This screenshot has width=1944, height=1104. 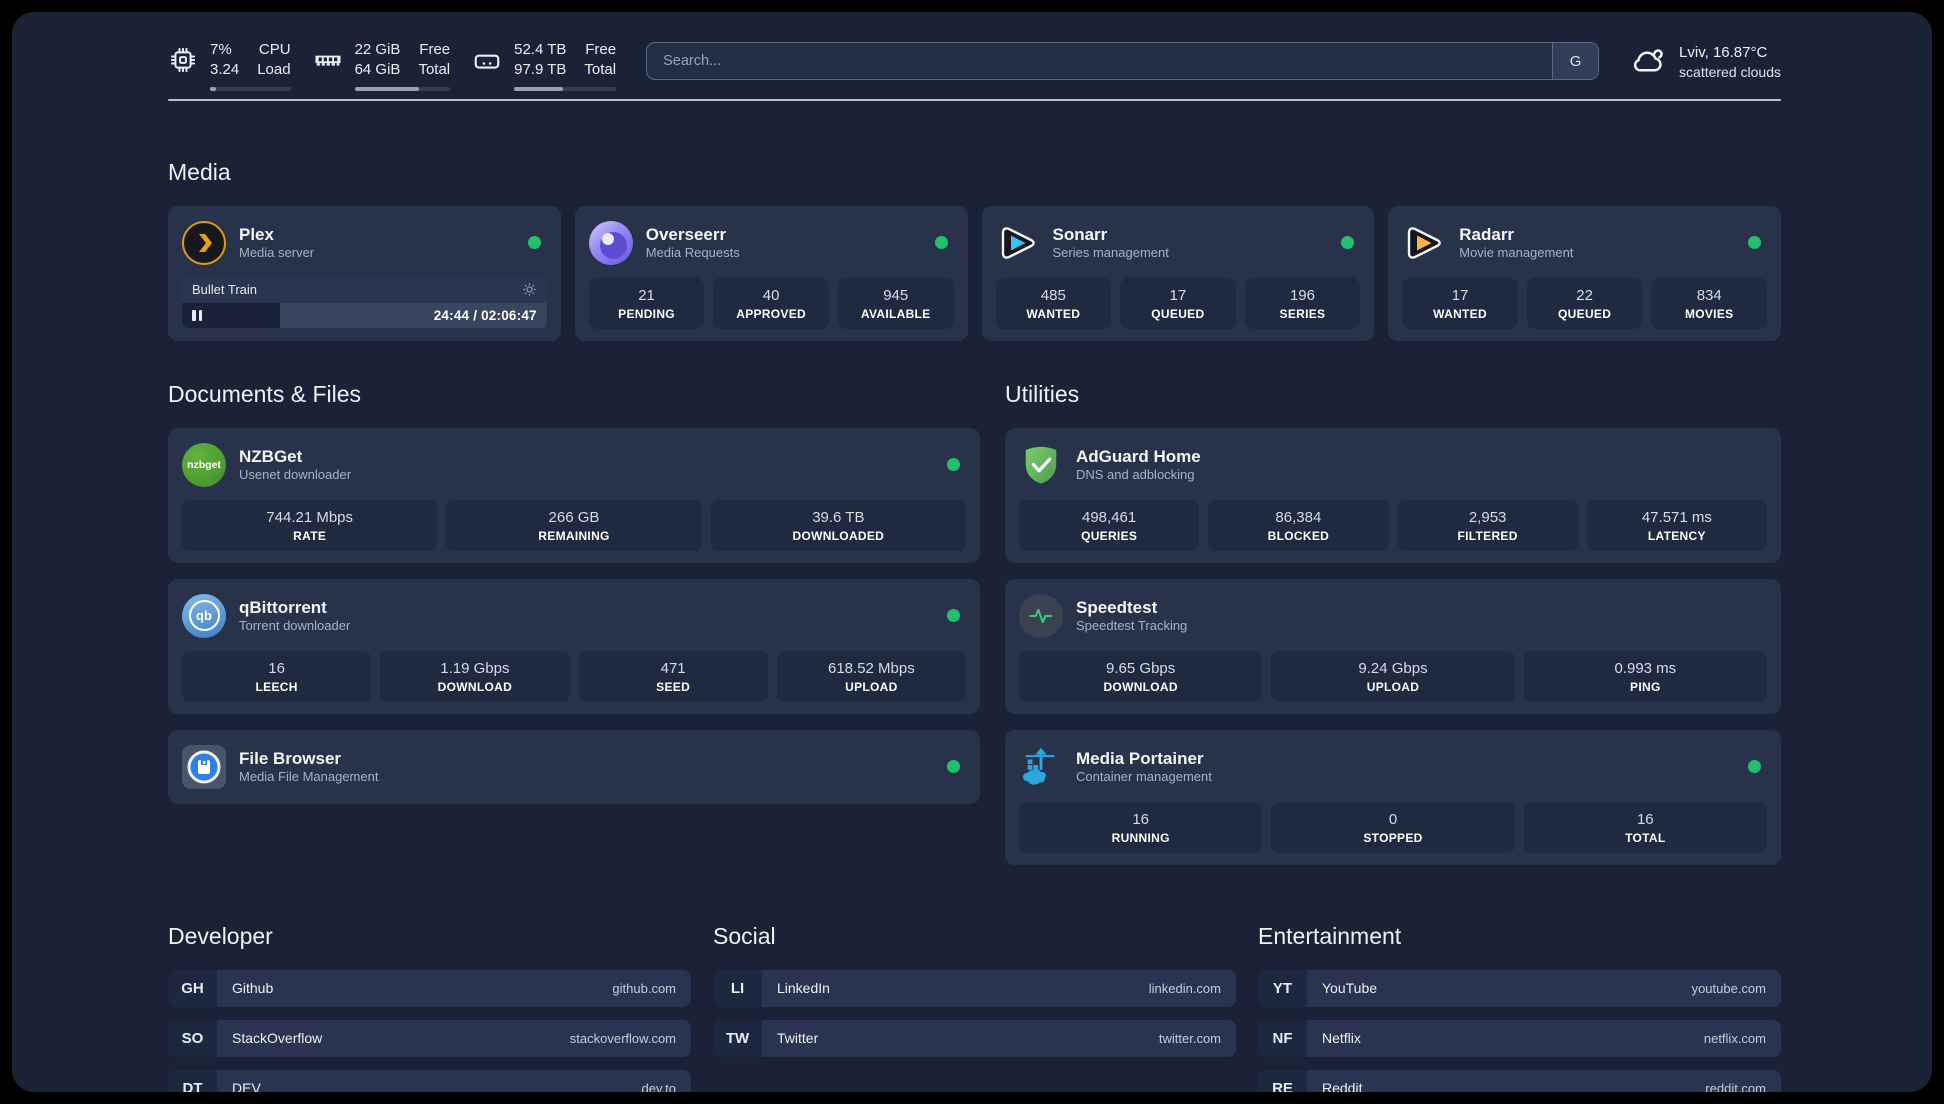 I want to click on stat-tile: 485 WANTED, so click(x=1053, y=303).